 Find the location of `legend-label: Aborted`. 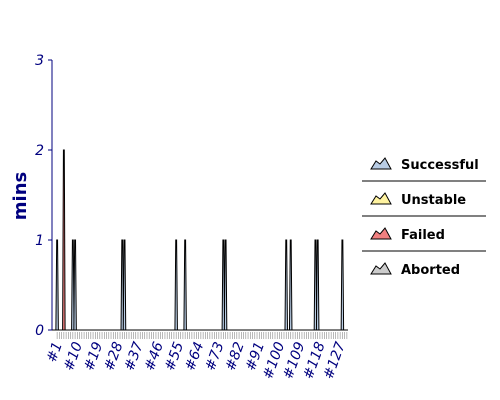

legend-label: Aborted is located at coordinates (430, 270).